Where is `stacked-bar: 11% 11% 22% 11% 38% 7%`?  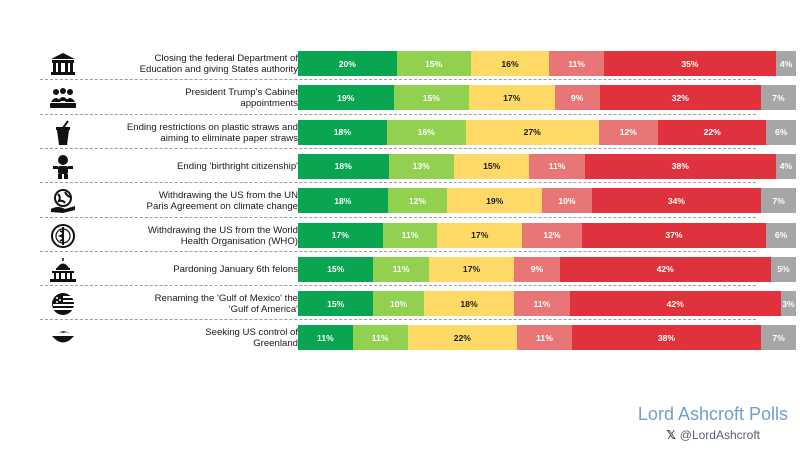
stacked-bar: 11% 11% 22% 11% 38% 7% is located at coordinates (547, 338).